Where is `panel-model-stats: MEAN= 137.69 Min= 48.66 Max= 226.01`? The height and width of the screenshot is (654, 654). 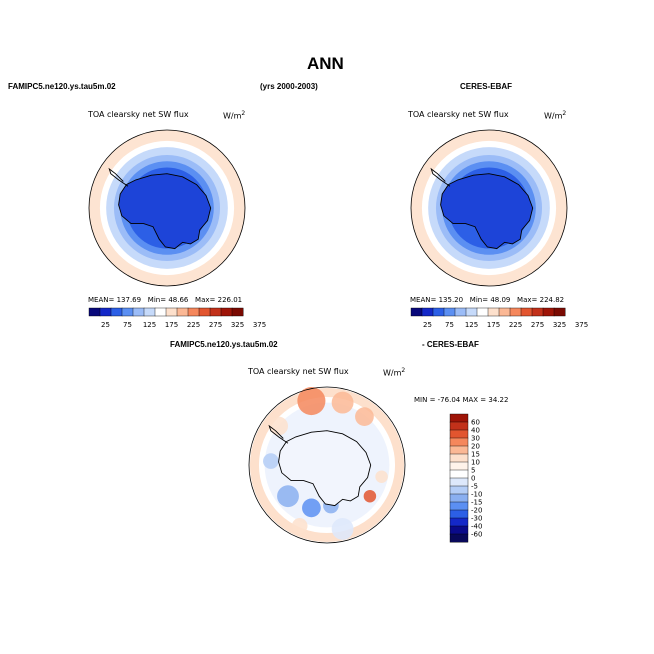
panel-model-stats: MEAN= 137.69 Min= 48.66 Max= 226.01 is located at coordinates (165, 300).